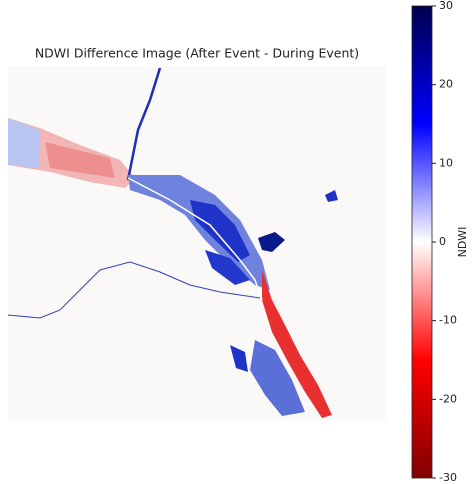  What do you see at coordinates (446, 6) in the screenshot?
I see `colorbar-tick-label: 30` at bounding box center [446, 6].